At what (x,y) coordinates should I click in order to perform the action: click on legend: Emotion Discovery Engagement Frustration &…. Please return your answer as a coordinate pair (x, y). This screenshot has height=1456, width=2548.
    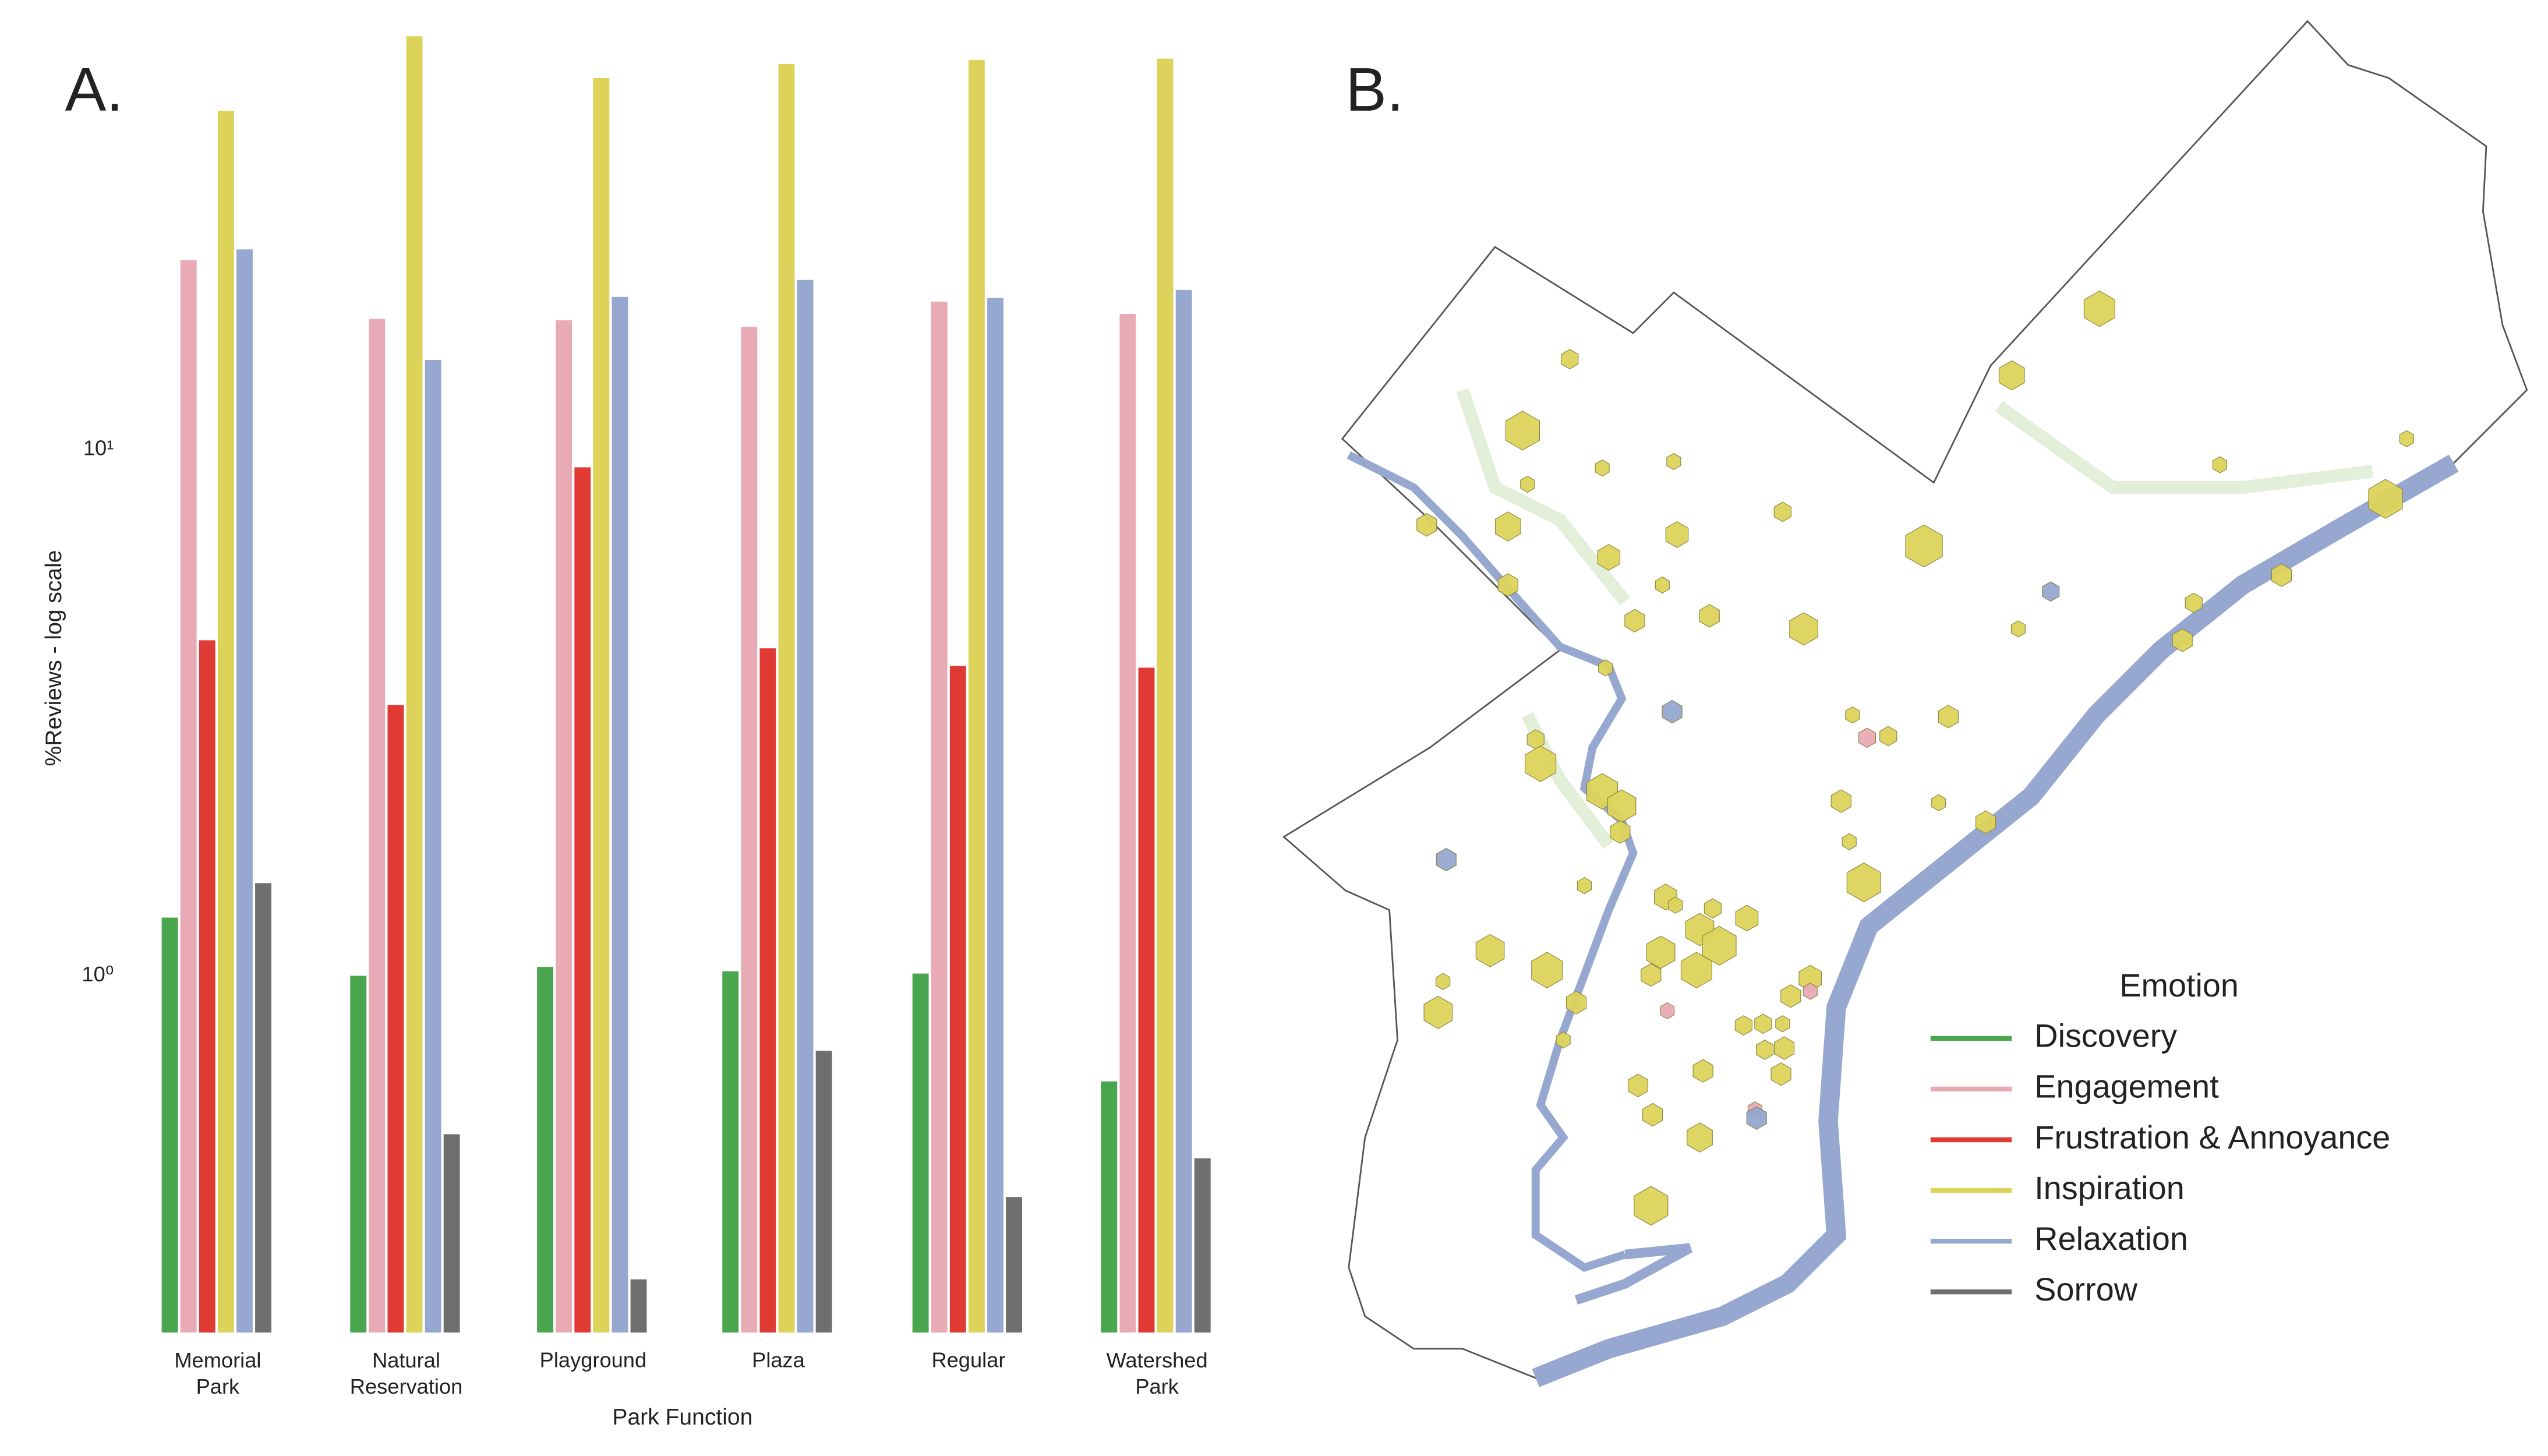
    Looking at the image, I should click on (2160, 1137).